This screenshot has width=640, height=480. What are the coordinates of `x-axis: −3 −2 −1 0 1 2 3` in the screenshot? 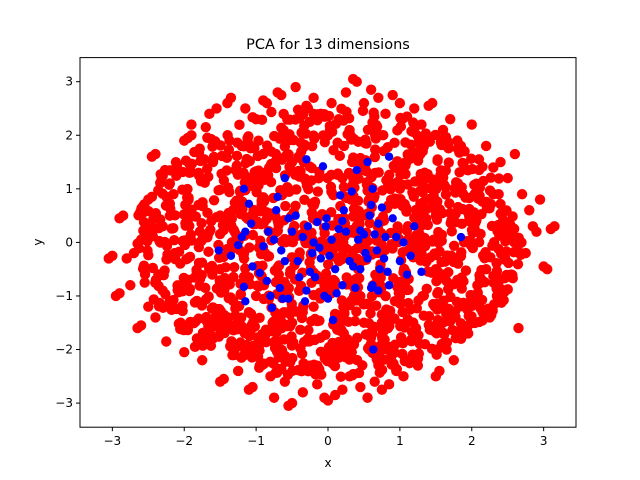 It's located at (325, 437).